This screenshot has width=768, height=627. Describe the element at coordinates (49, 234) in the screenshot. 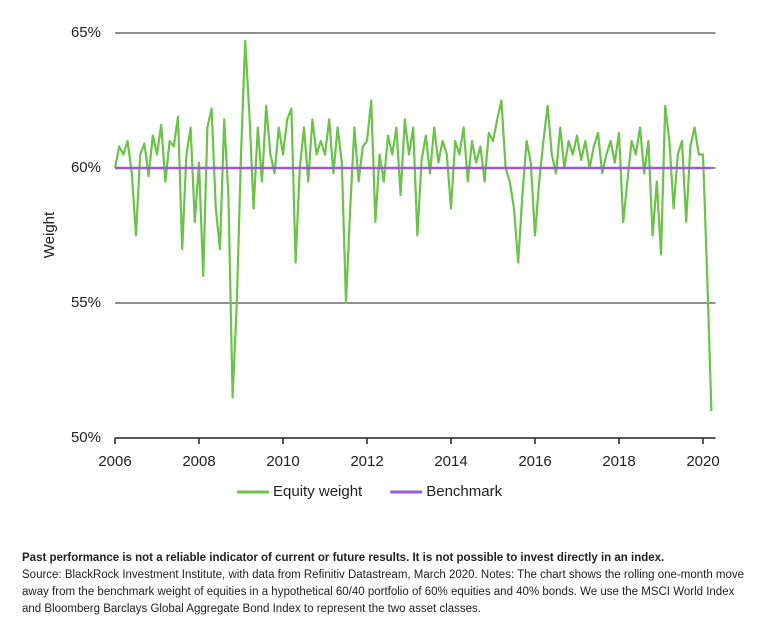

I see `y-axis-label: Weight` at that location.